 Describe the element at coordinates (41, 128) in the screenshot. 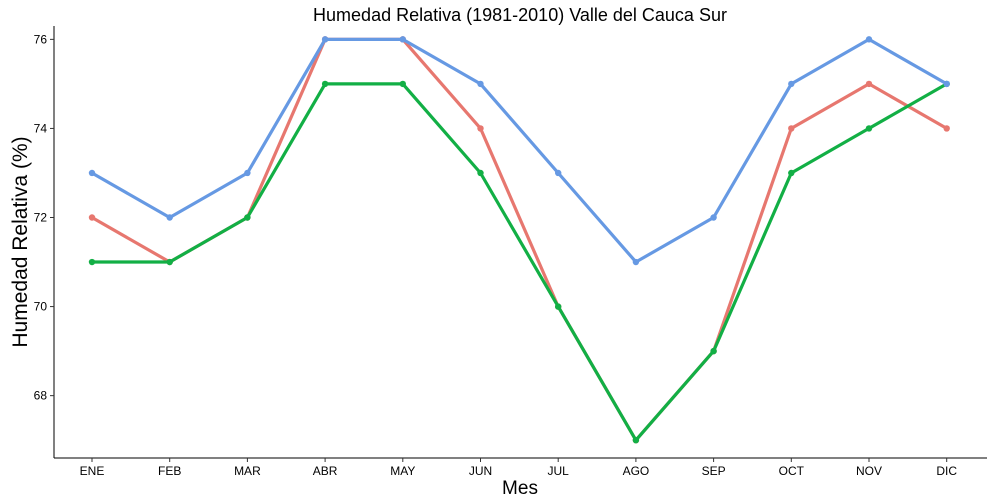

I see `y-tick-label: 74` at that location.